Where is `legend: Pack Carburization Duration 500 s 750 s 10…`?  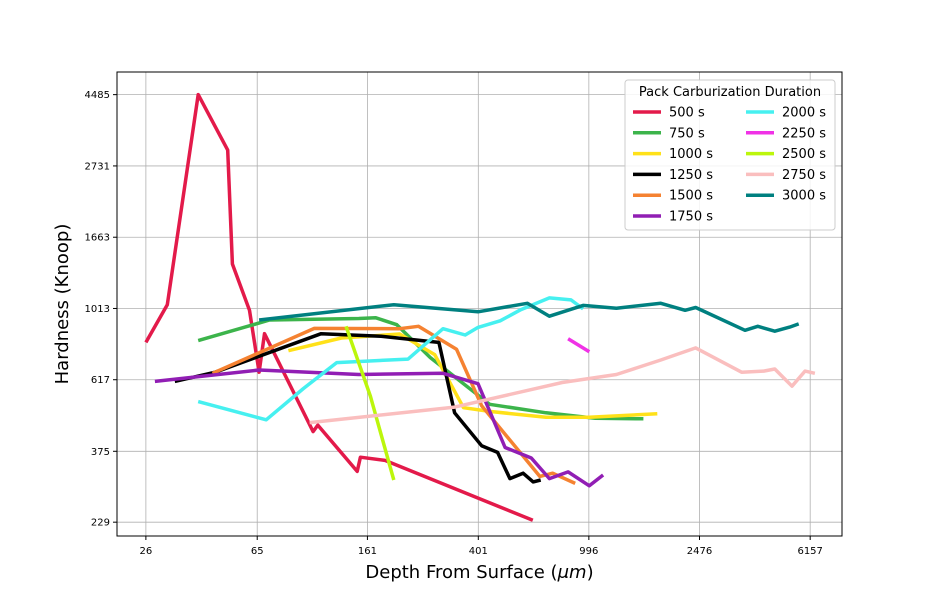 legend: Pack Carburization Duration 500 s 750 s 10… is located at coordinates (730, 155).